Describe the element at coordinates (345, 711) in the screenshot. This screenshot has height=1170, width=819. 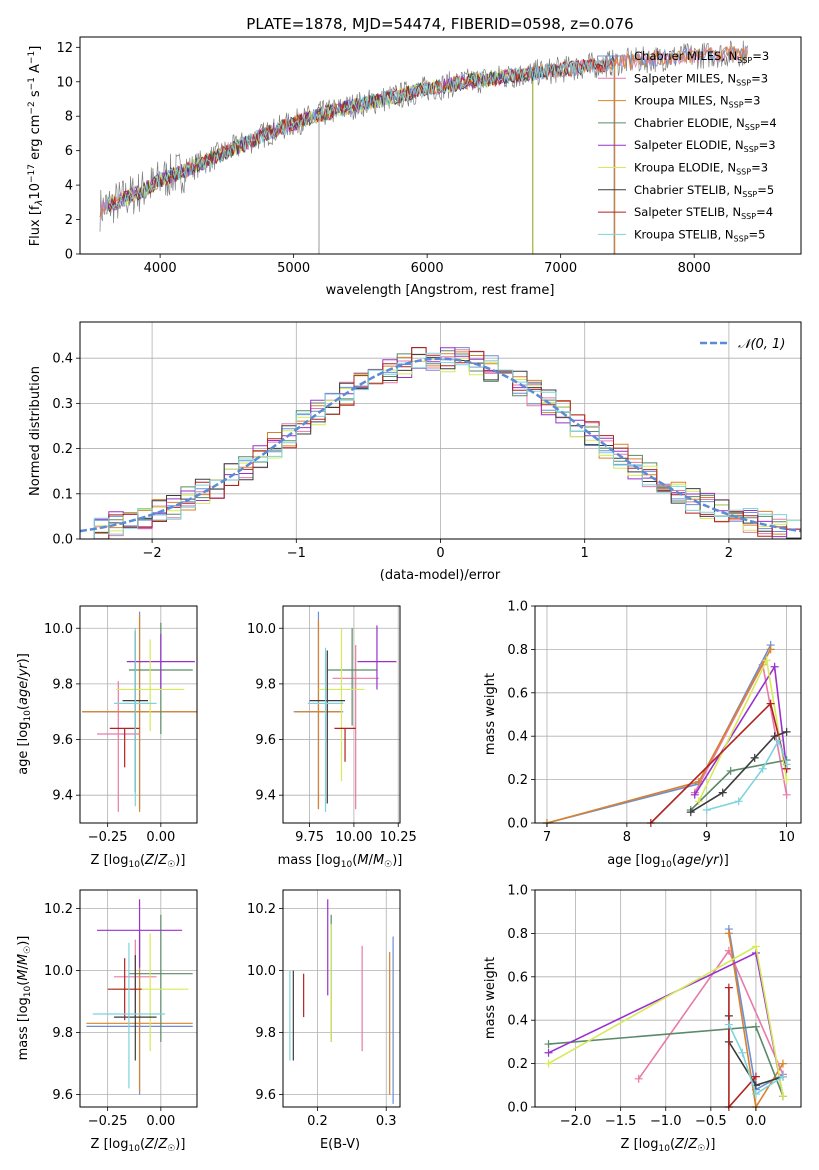
I see `age-vs-mass-marks` at that location.